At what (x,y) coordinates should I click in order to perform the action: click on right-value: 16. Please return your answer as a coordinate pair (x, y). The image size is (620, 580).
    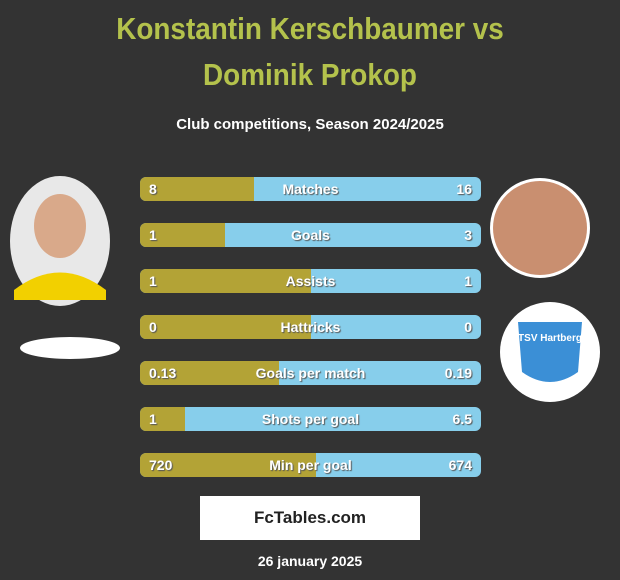
    Looking at the image, I should click on (464, 189).